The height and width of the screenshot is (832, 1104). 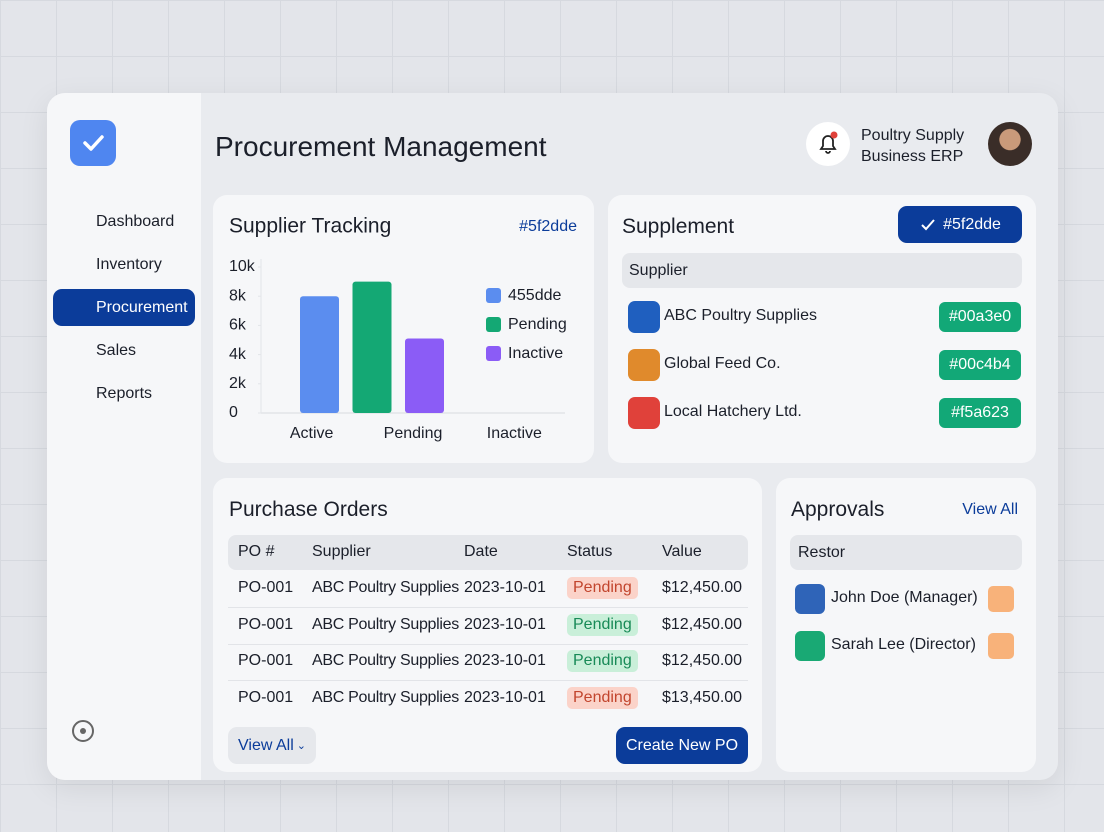 I want to click on column-header: Supplier, so click(x=341, y=551).